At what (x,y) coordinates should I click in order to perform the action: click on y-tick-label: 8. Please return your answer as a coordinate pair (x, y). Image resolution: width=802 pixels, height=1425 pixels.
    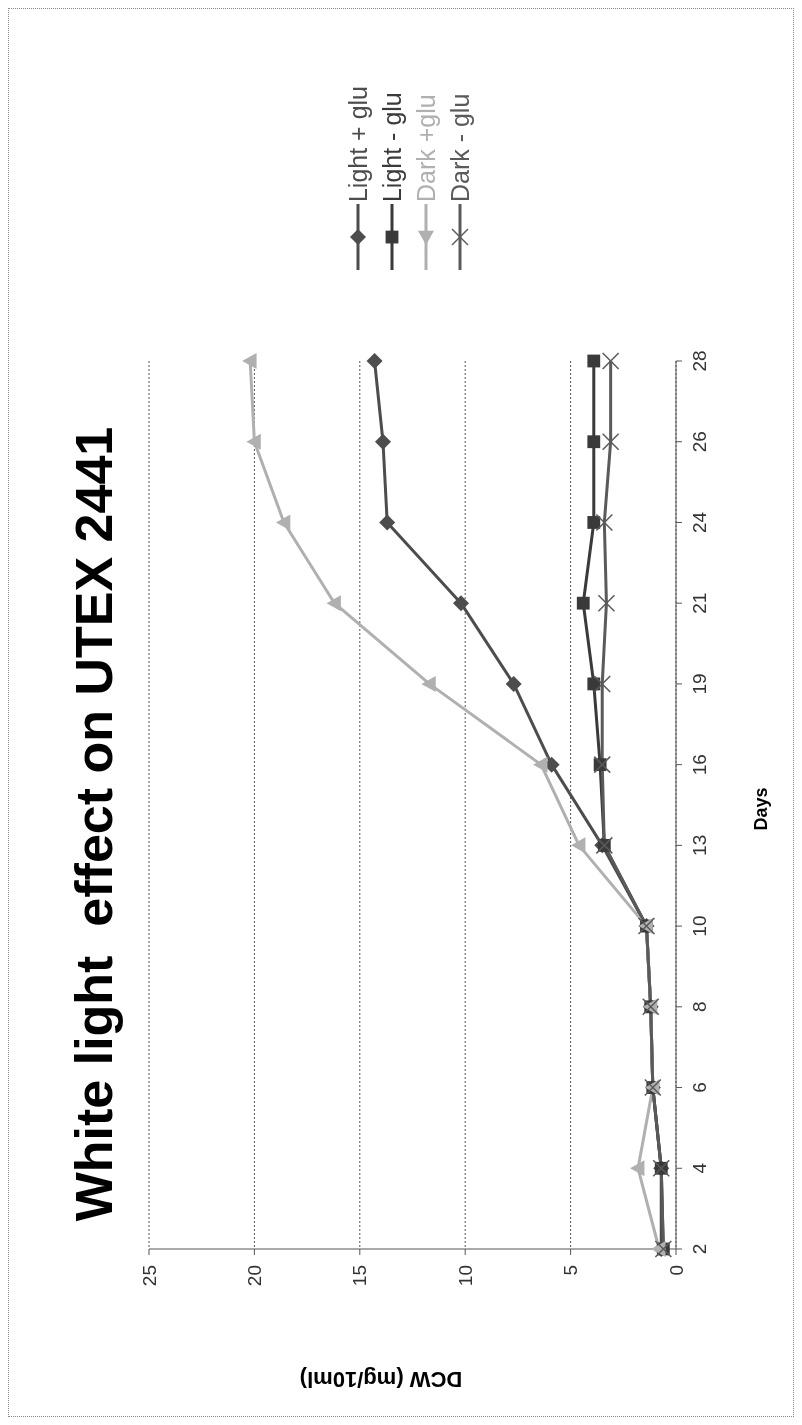
    Looking at the image, I should click on (699, 1007).